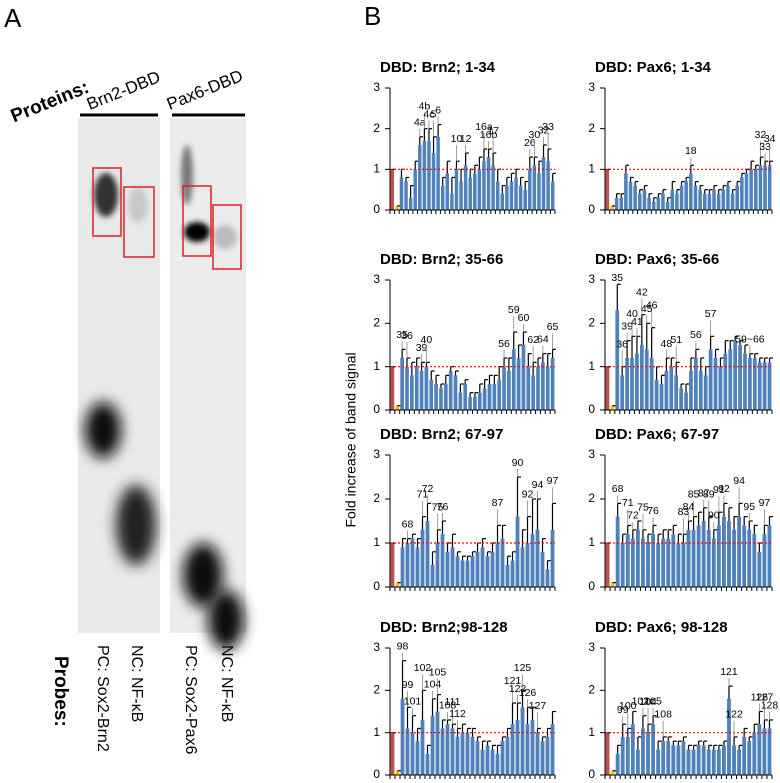 This screenshot has width=780, height=783. Describe the element at coordinates (422, 348) in the screenshot. I see `annotation: 39` at that location.